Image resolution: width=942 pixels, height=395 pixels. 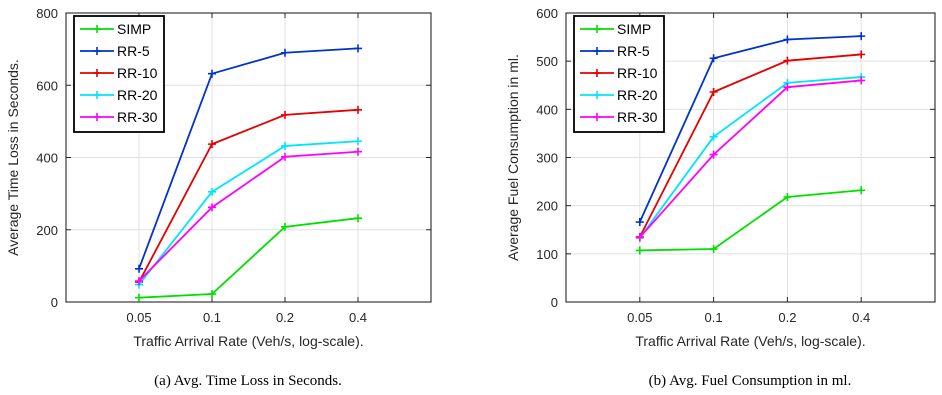 I want to click on y-axis-label: Average Fuel Consumption in ml., so click(x=513, y=157).